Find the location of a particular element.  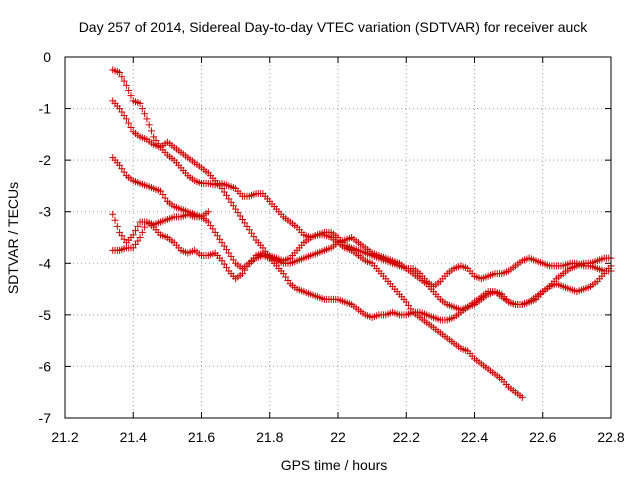

series-track-e is located at coordinates (160, 231).